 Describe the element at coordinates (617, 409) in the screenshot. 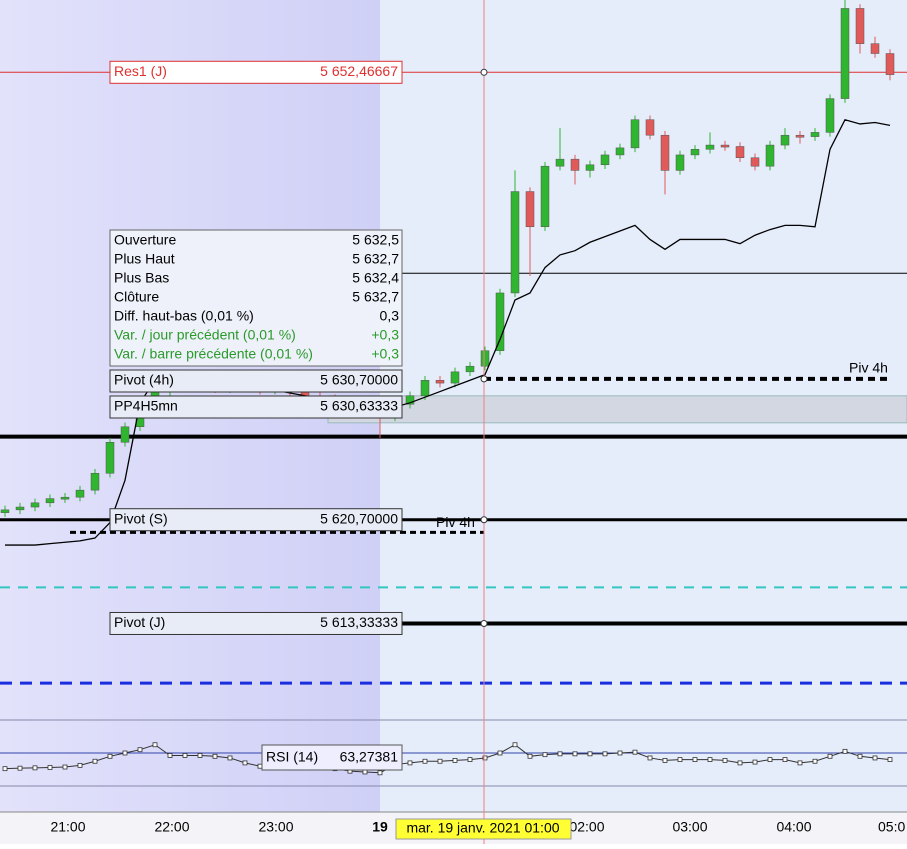

I see `pp-zone` at that location.